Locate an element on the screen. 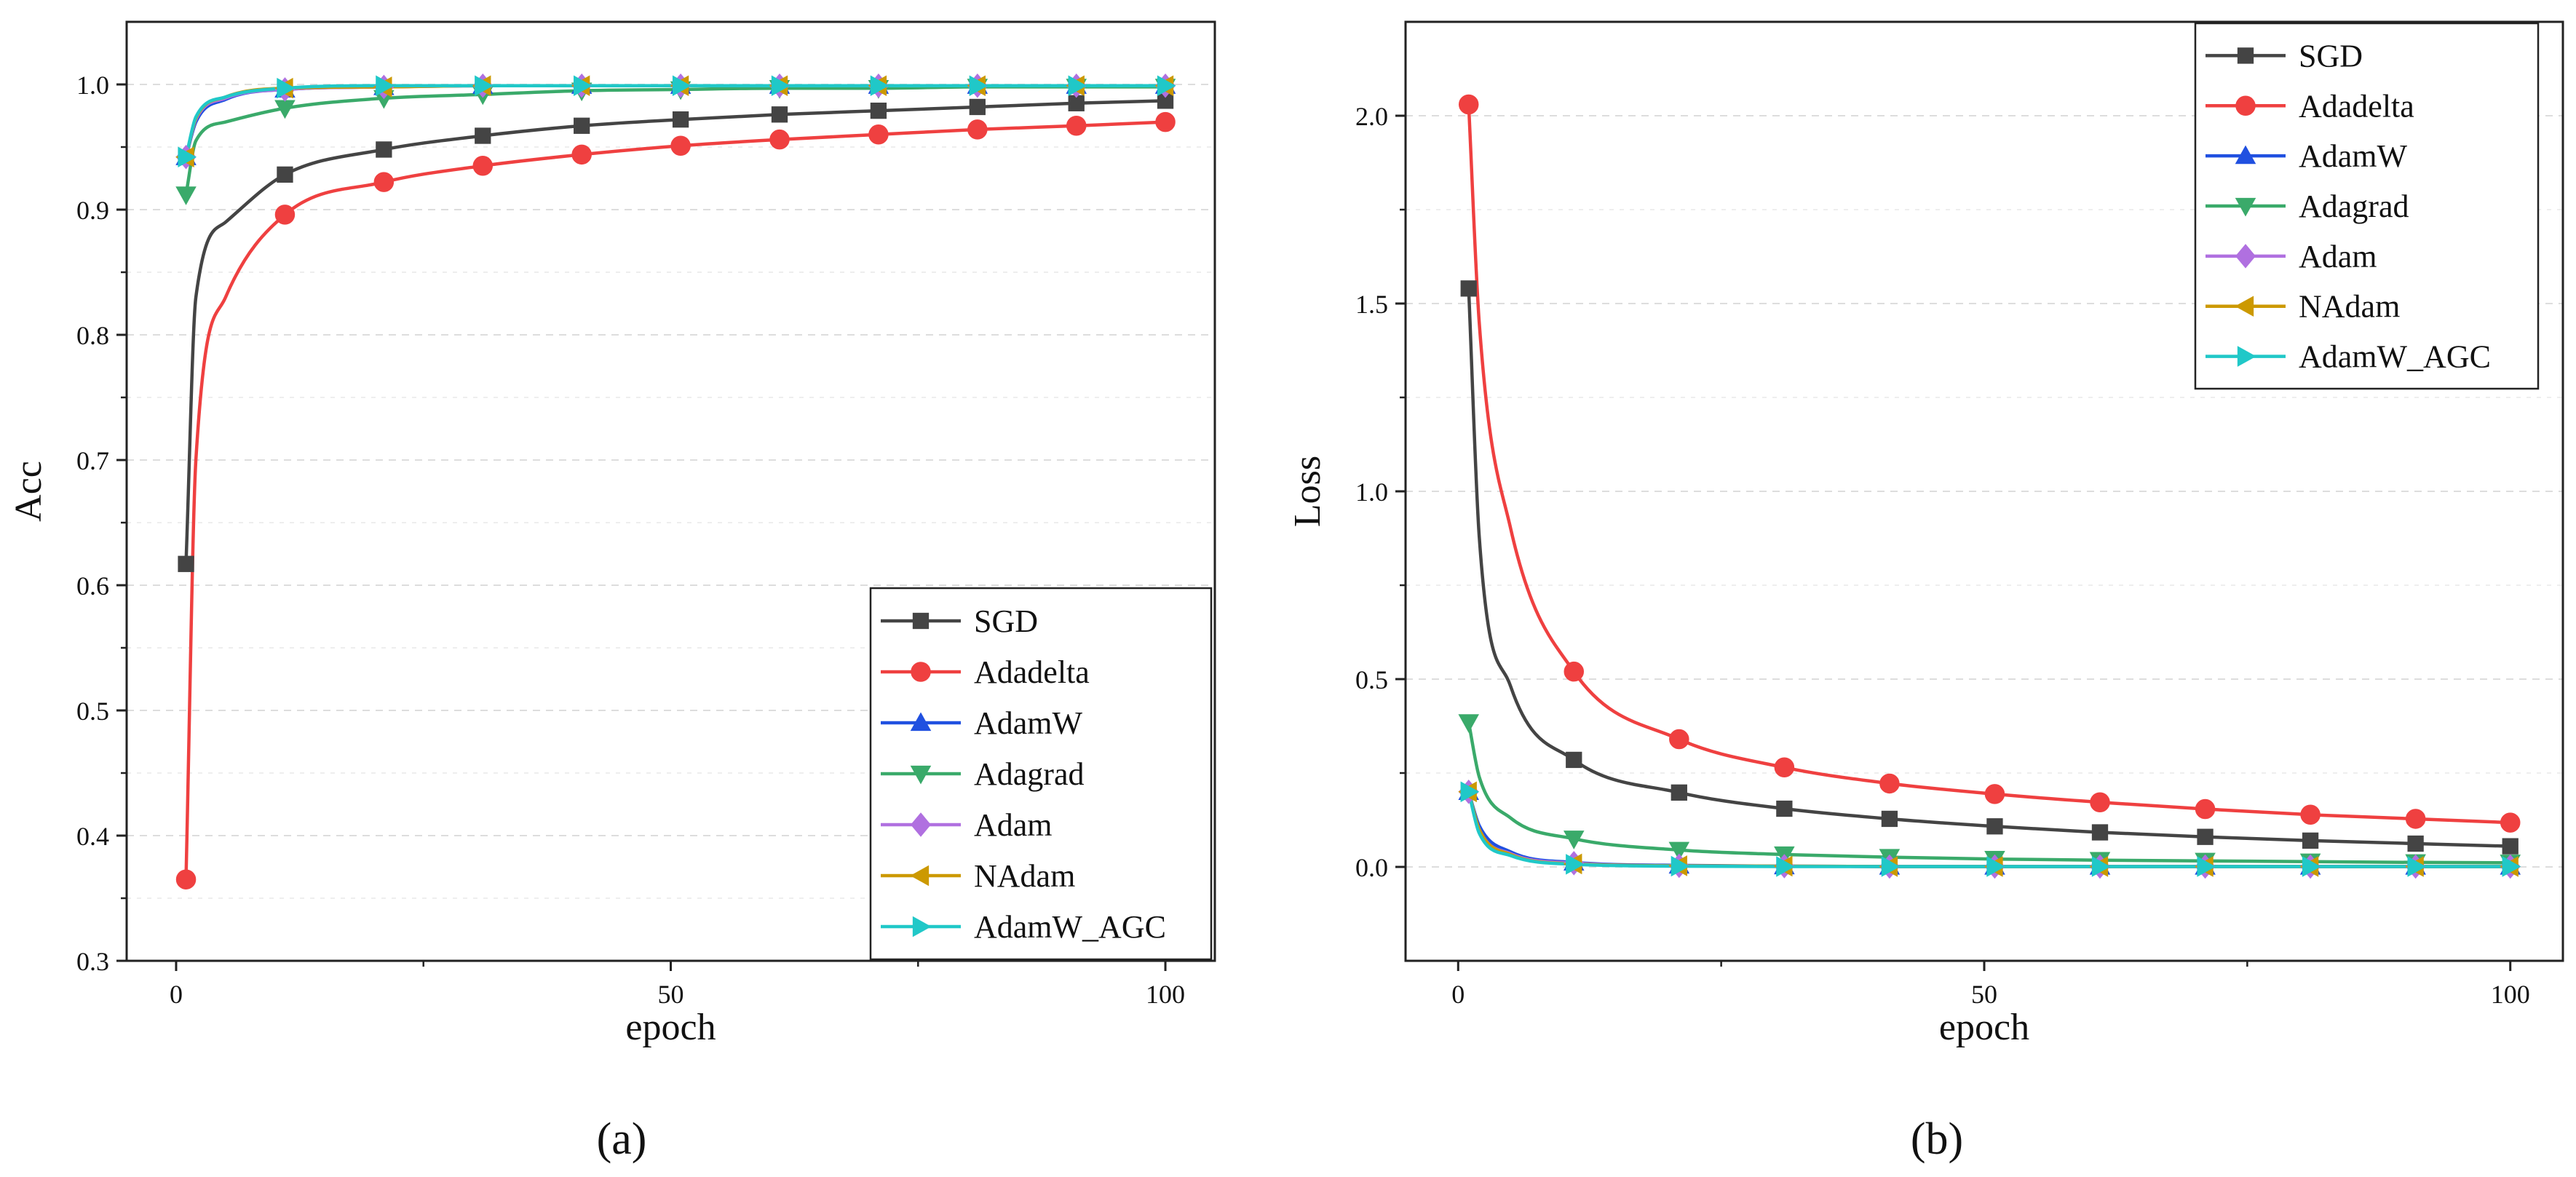  legend-label: Adam is located at coordinates (1013, 825).